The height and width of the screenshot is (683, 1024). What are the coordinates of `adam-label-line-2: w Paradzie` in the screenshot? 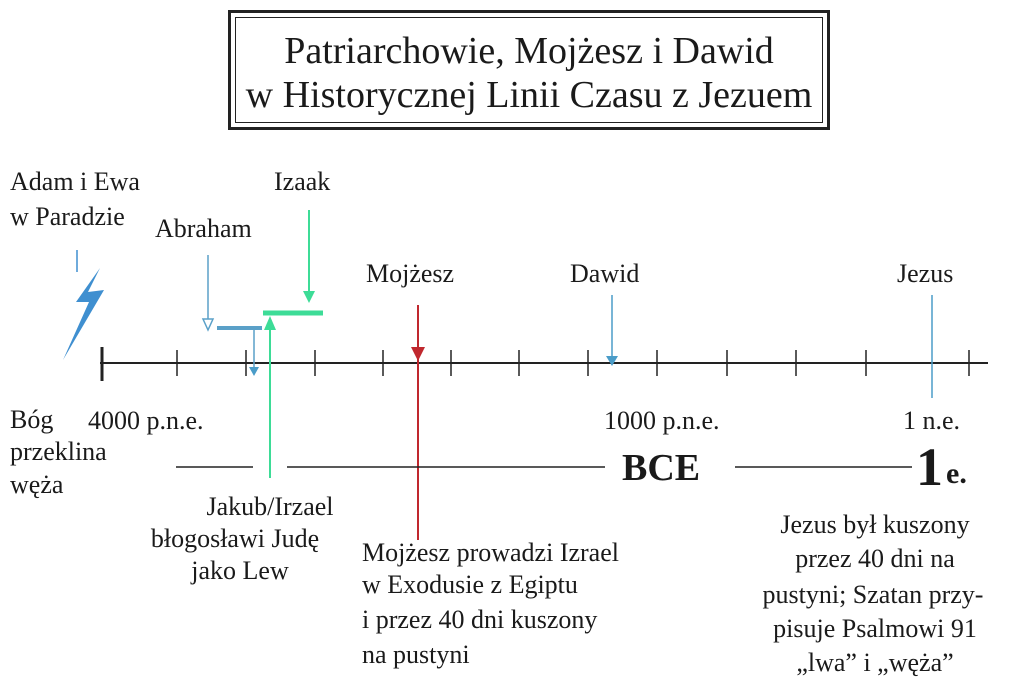 It's located at (67, 216).